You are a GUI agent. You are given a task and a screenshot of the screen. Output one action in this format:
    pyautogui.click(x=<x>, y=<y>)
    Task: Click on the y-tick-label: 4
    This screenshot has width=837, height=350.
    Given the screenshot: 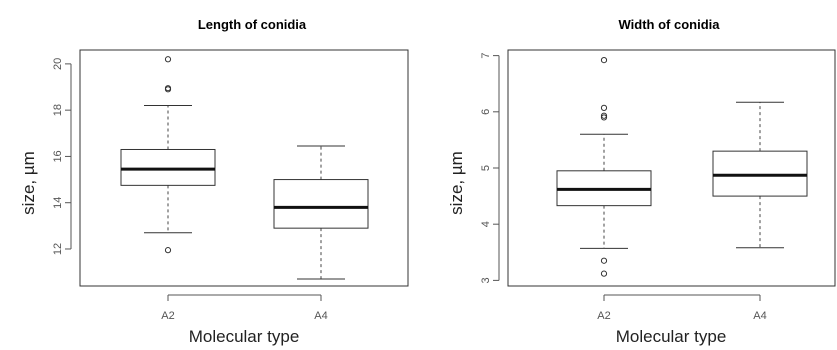 What is the action you would take?
    pyautogui.click(x=486, y=224)
    